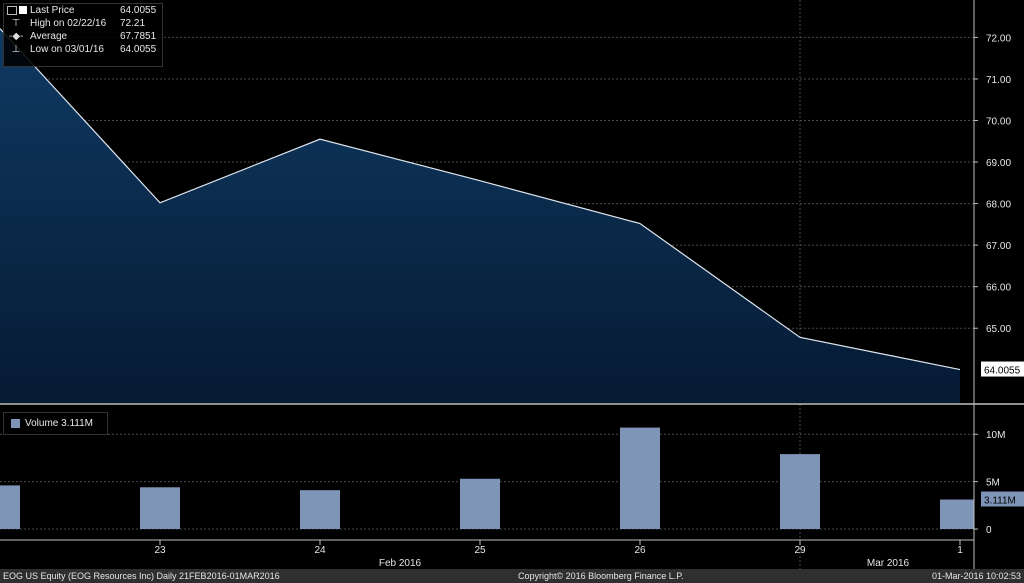 This screenshot has width=1024, height=583. Describe the element at coordinates (68, 23) in the screenshot. I see `legend-high-label: High on 02/22/16` at that location.